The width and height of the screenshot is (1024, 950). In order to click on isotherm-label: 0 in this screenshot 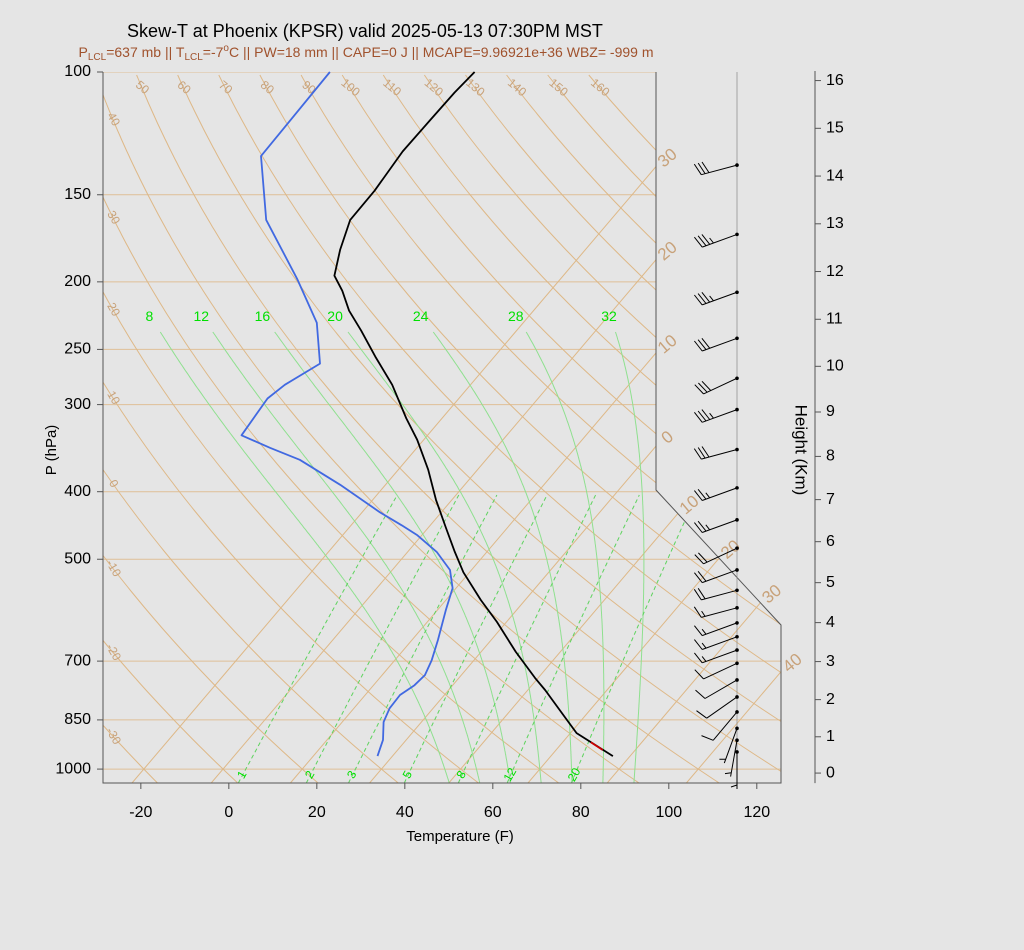, I will do `click(667, 437)`.